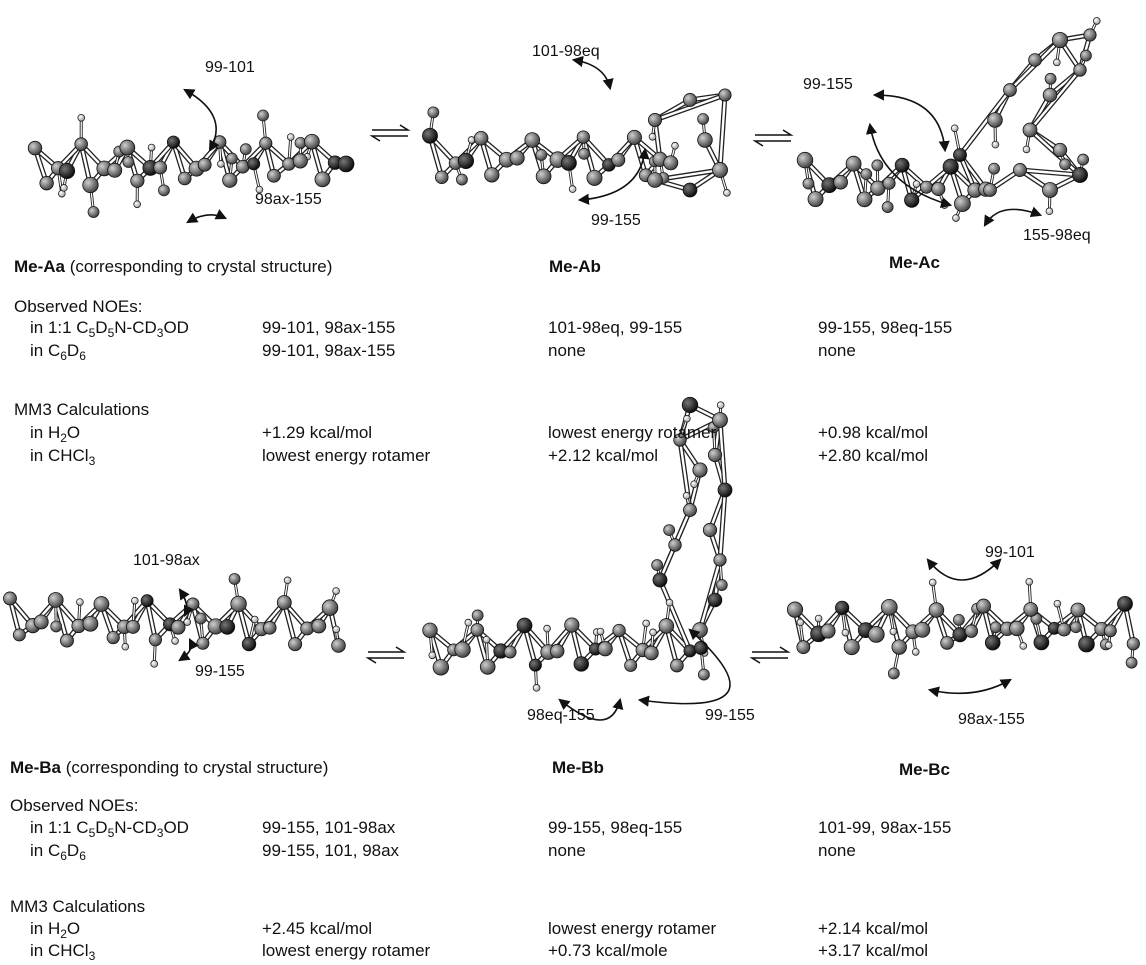 The width and height of the screenshot is (1146, 965). I want to click on conformer-label-me-bb: Me-Bb, so click(578, 767).